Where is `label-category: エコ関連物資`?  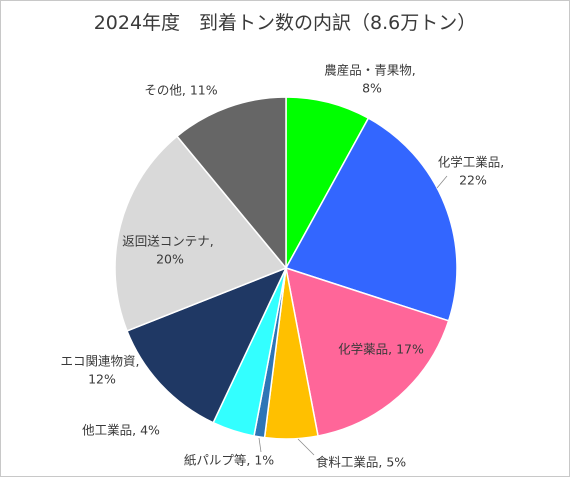 label-category: エコ関連物資 is located at coordinates (98, 361).